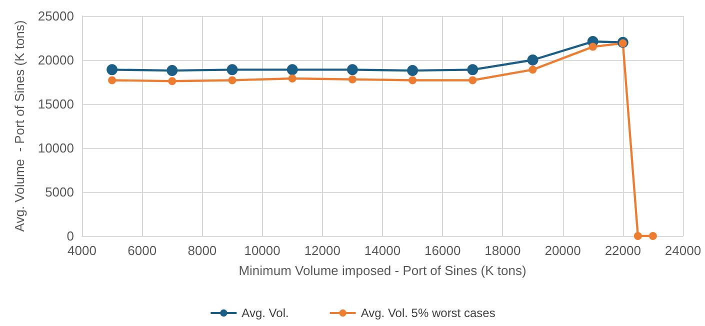 Image resolution: width=705 pixels, height=326 pixels. What do you see at coordinates (683, 250) in the screenshot?
I see `x-tick-label: 24000` at bounding box center [683, 250].